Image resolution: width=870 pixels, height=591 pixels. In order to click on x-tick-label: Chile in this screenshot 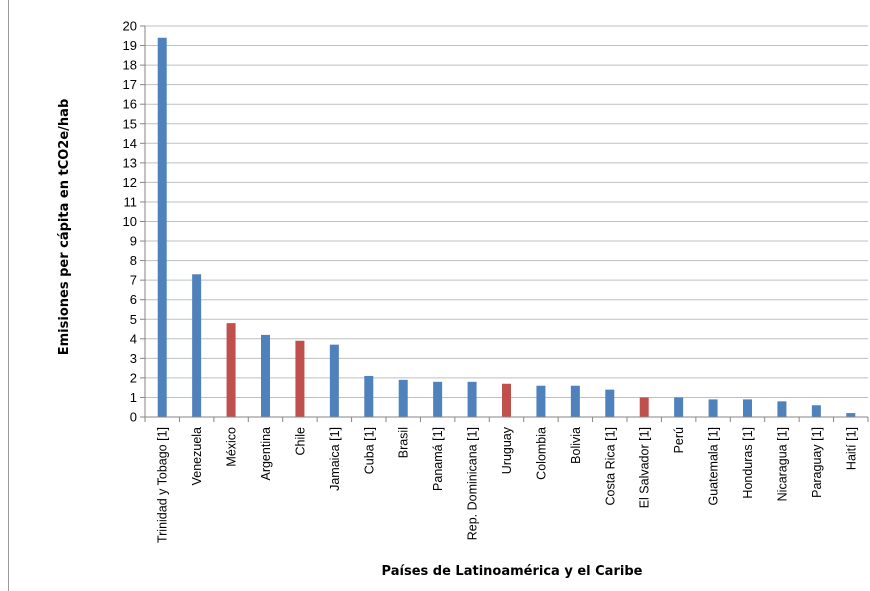, I will do `click(300, 441)`.